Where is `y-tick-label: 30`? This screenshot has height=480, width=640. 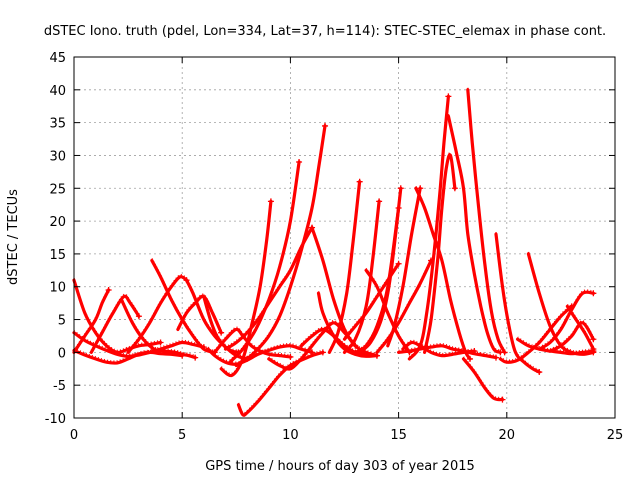 y-tick-label: 30 is located at coordinates (57, 156).